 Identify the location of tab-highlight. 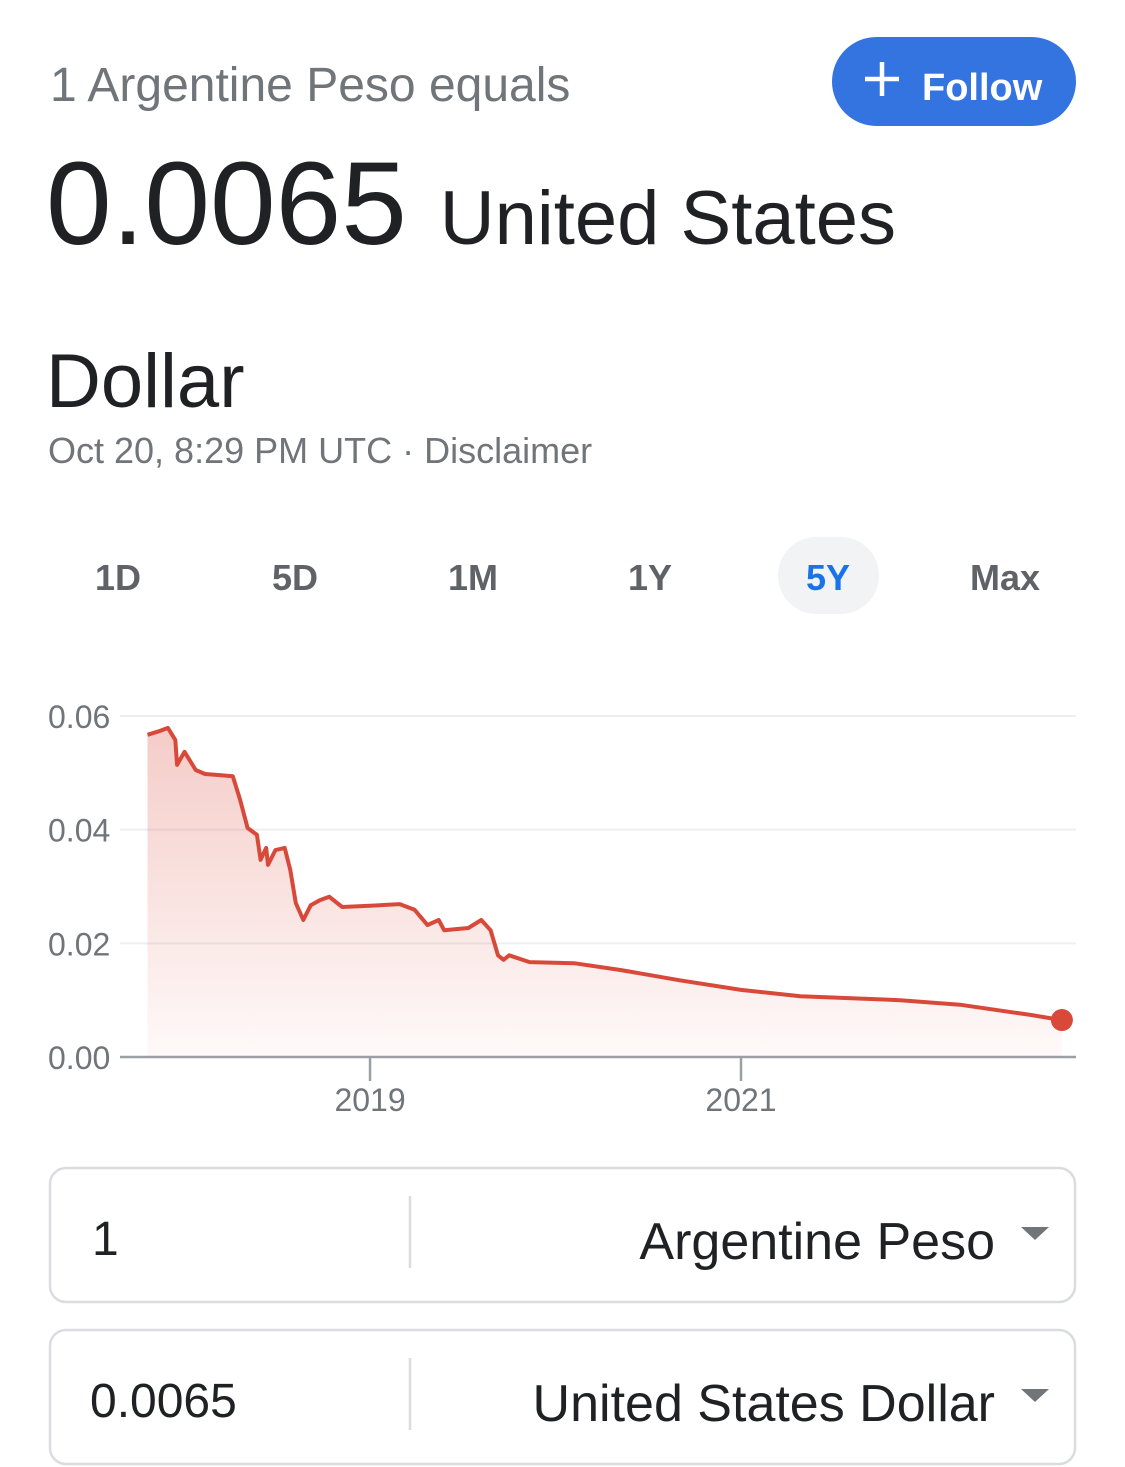
(828, 575).